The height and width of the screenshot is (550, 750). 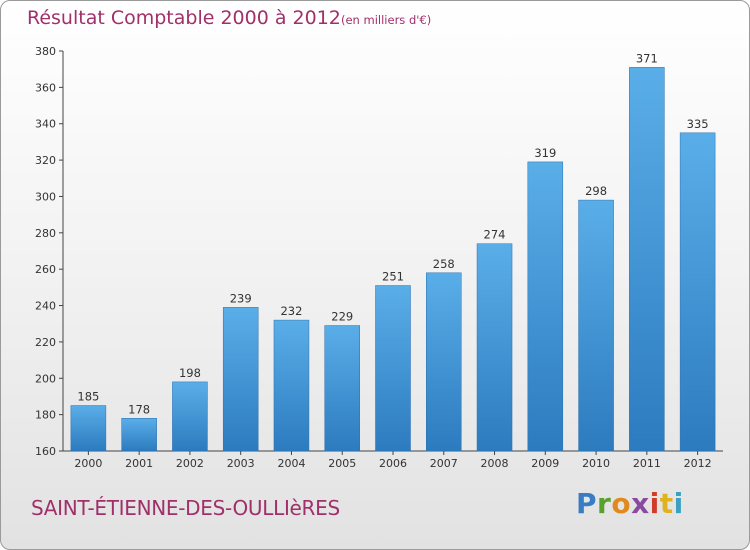 I want to click on chart-title: Résultat Comptable 2000 à 2012, so click(x=184, y=18).